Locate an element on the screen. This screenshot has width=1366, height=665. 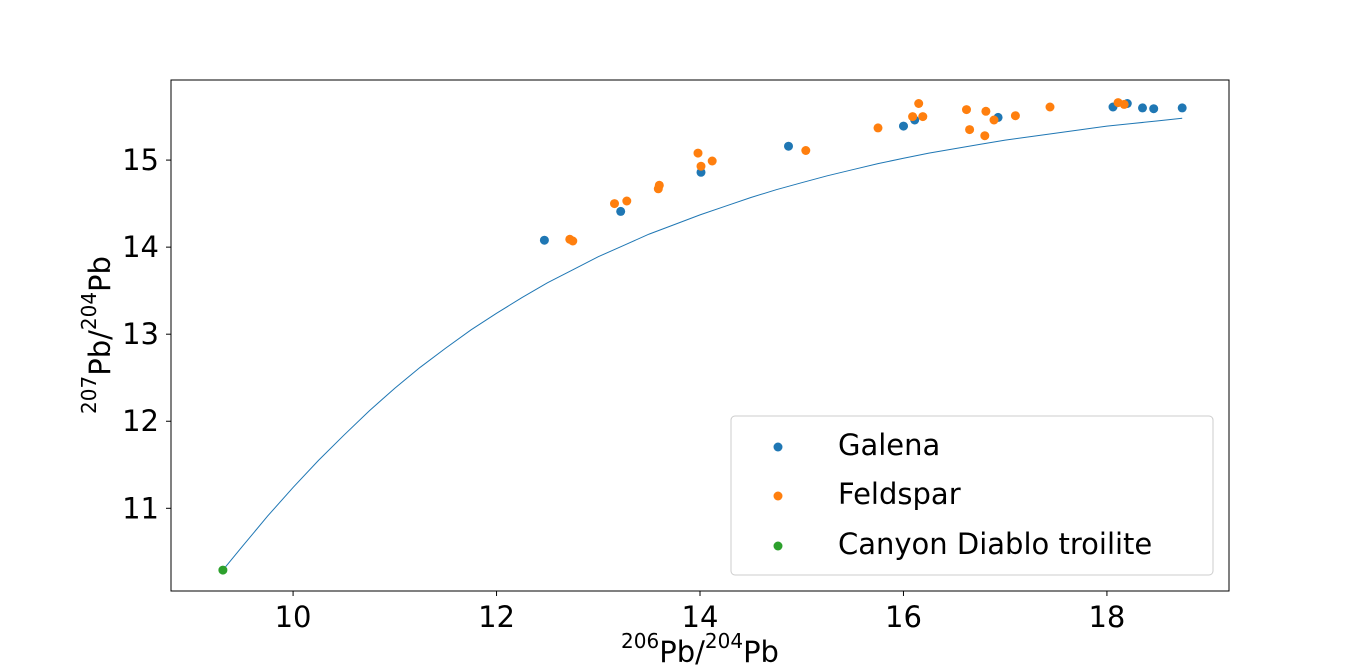
x-tick-label: 18 is located at coordinates (1106, 617).